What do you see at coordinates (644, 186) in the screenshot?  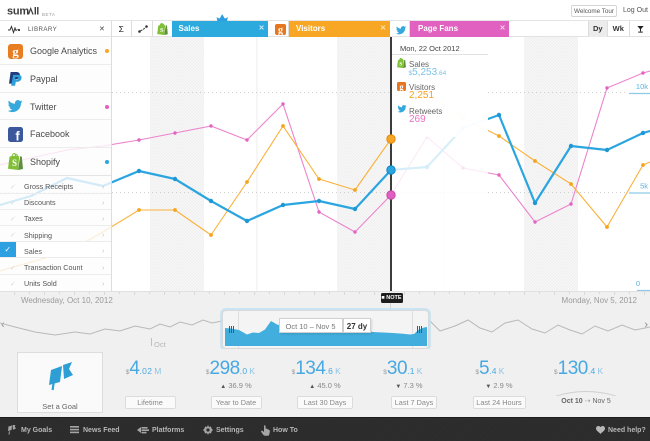 I see `svg-text: 5k` at bounding box center [644, 186].